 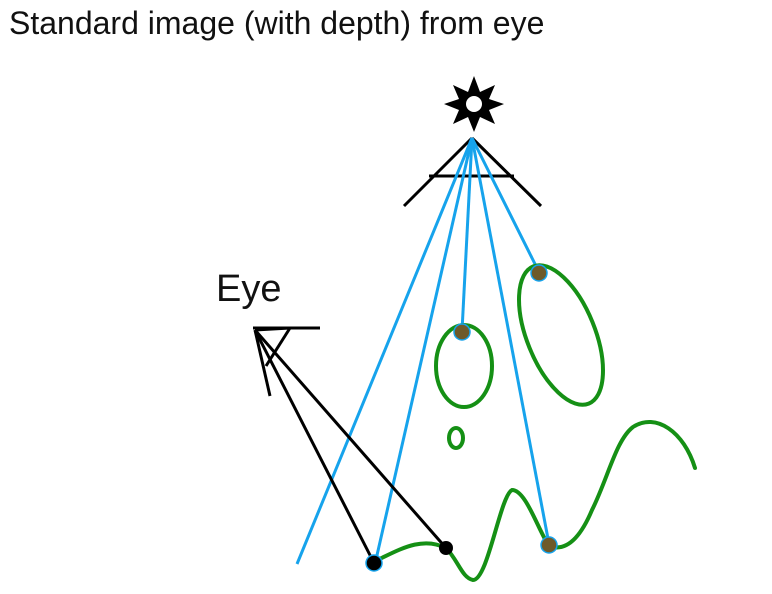 What do you see at coordinates (539, 273) in the screenshot?
I see `shadow-point-ellipse-right` at bounding box center [539, 273].